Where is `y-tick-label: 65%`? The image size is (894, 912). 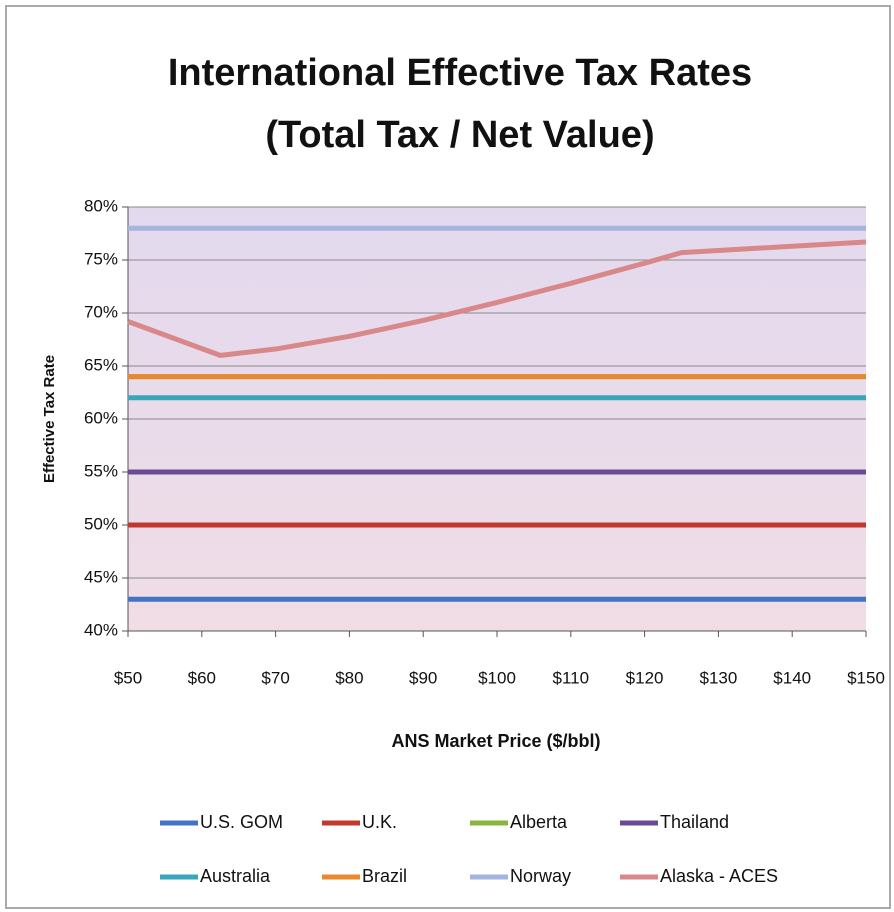 y-tick-label: 65% is located at coordinates (101, 364).